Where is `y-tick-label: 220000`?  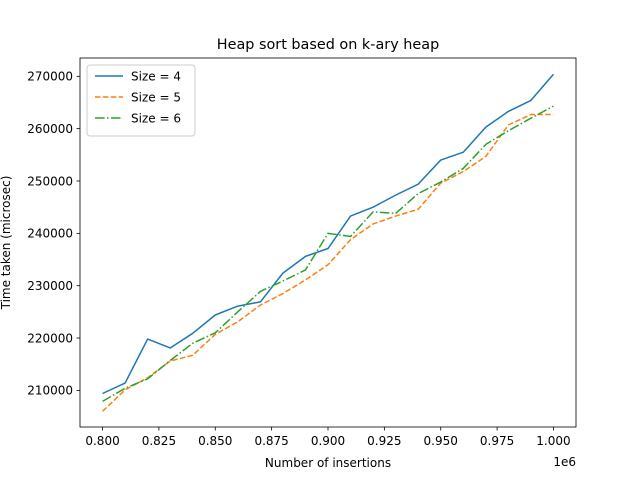
y-tick-label: 220000 is located at coordinates (50, 338).